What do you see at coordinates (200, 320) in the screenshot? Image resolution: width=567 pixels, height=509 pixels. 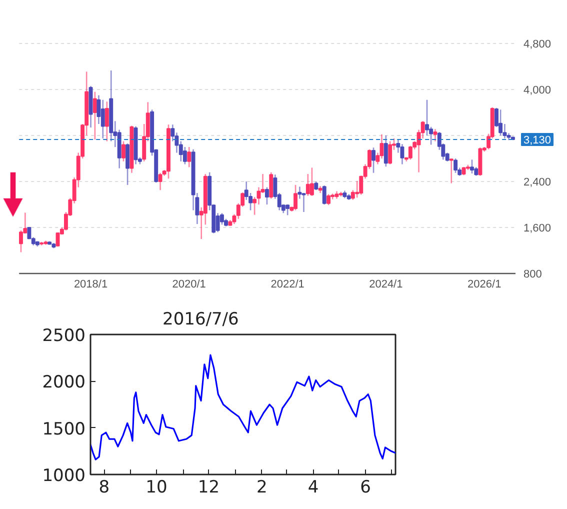 I see `chart-title: 2016/7/6` at bounding box center [200, 320].